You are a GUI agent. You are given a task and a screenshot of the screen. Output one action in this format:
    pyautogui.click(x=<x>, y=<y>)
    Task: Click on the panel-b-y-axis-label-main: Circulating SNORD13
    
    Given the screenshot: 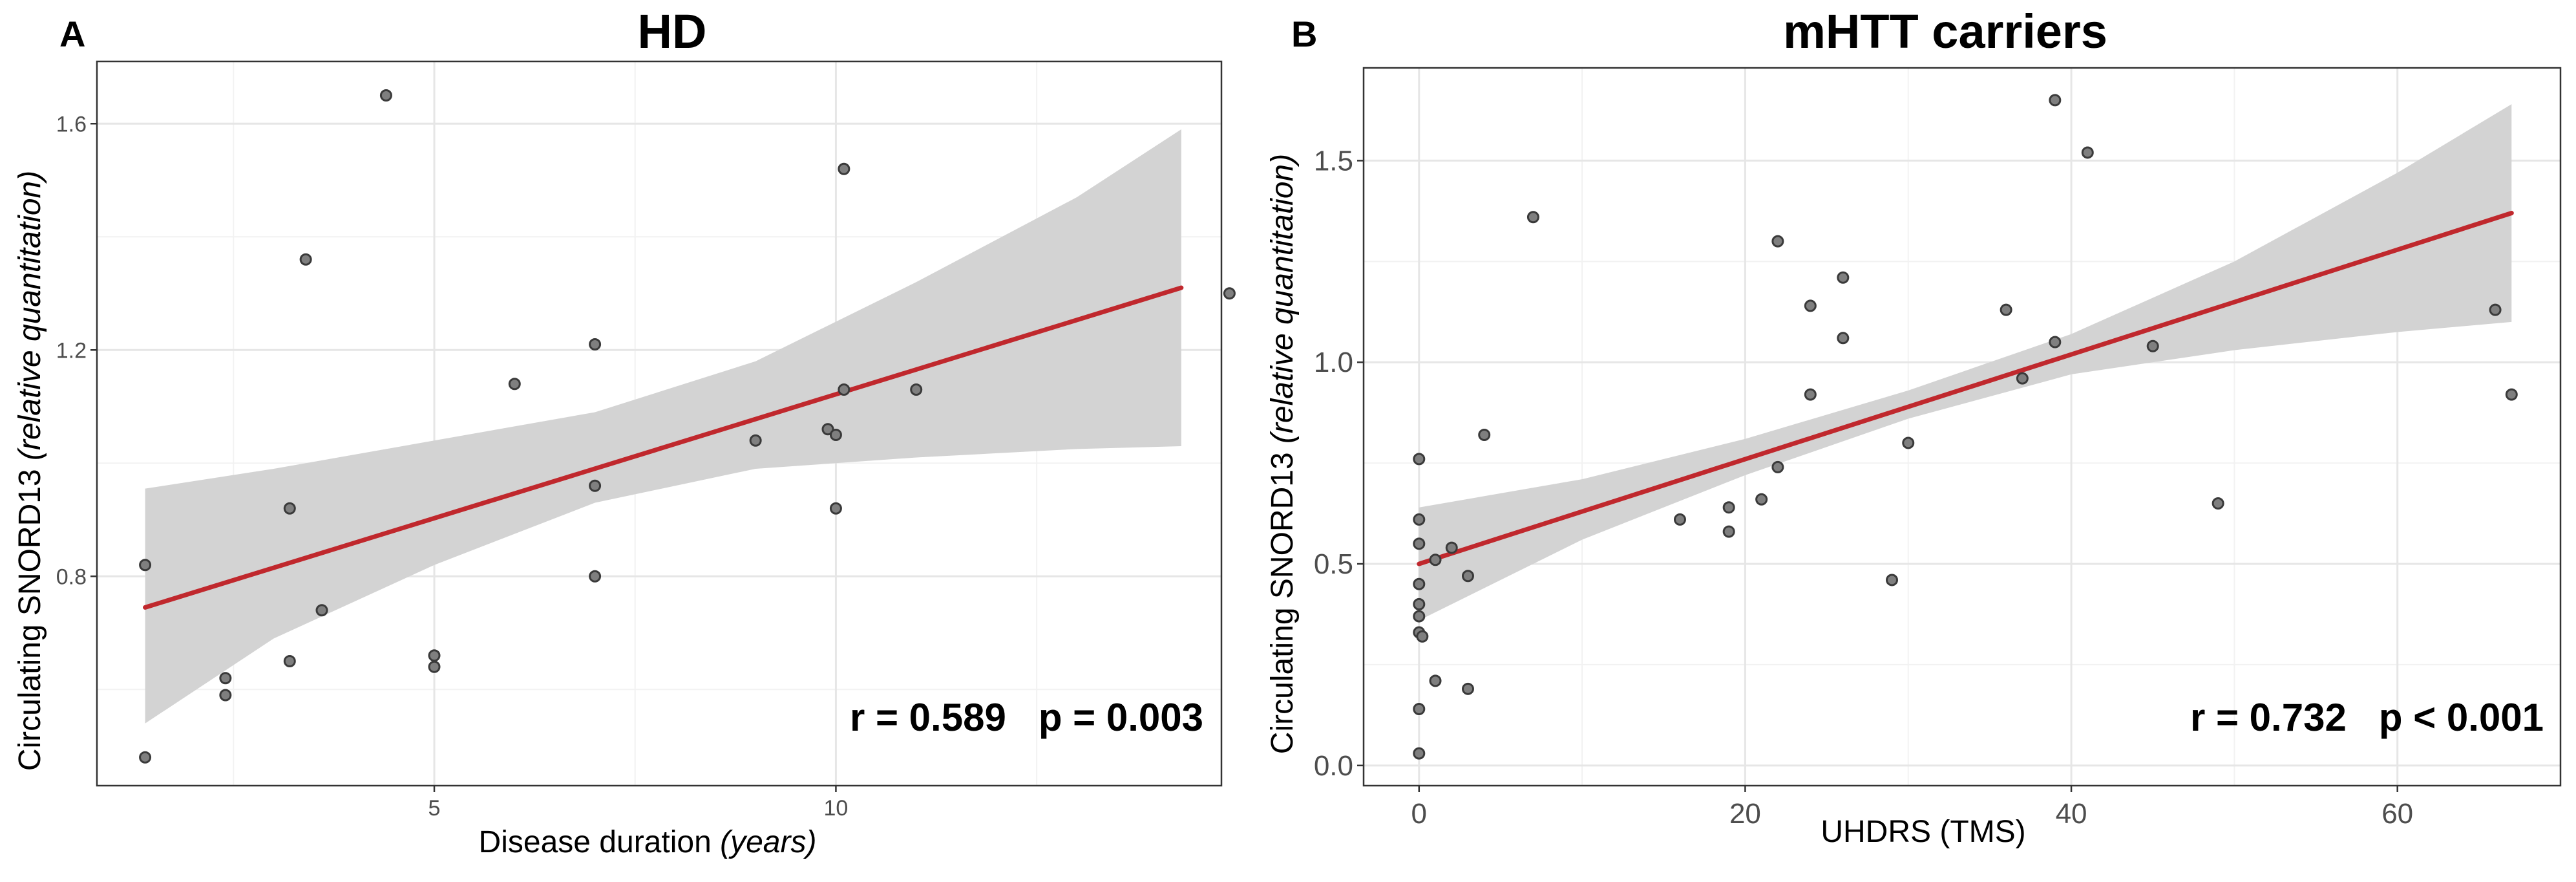 What is the action you would take?
    pyautogui.click(x=1282, y=599)
    